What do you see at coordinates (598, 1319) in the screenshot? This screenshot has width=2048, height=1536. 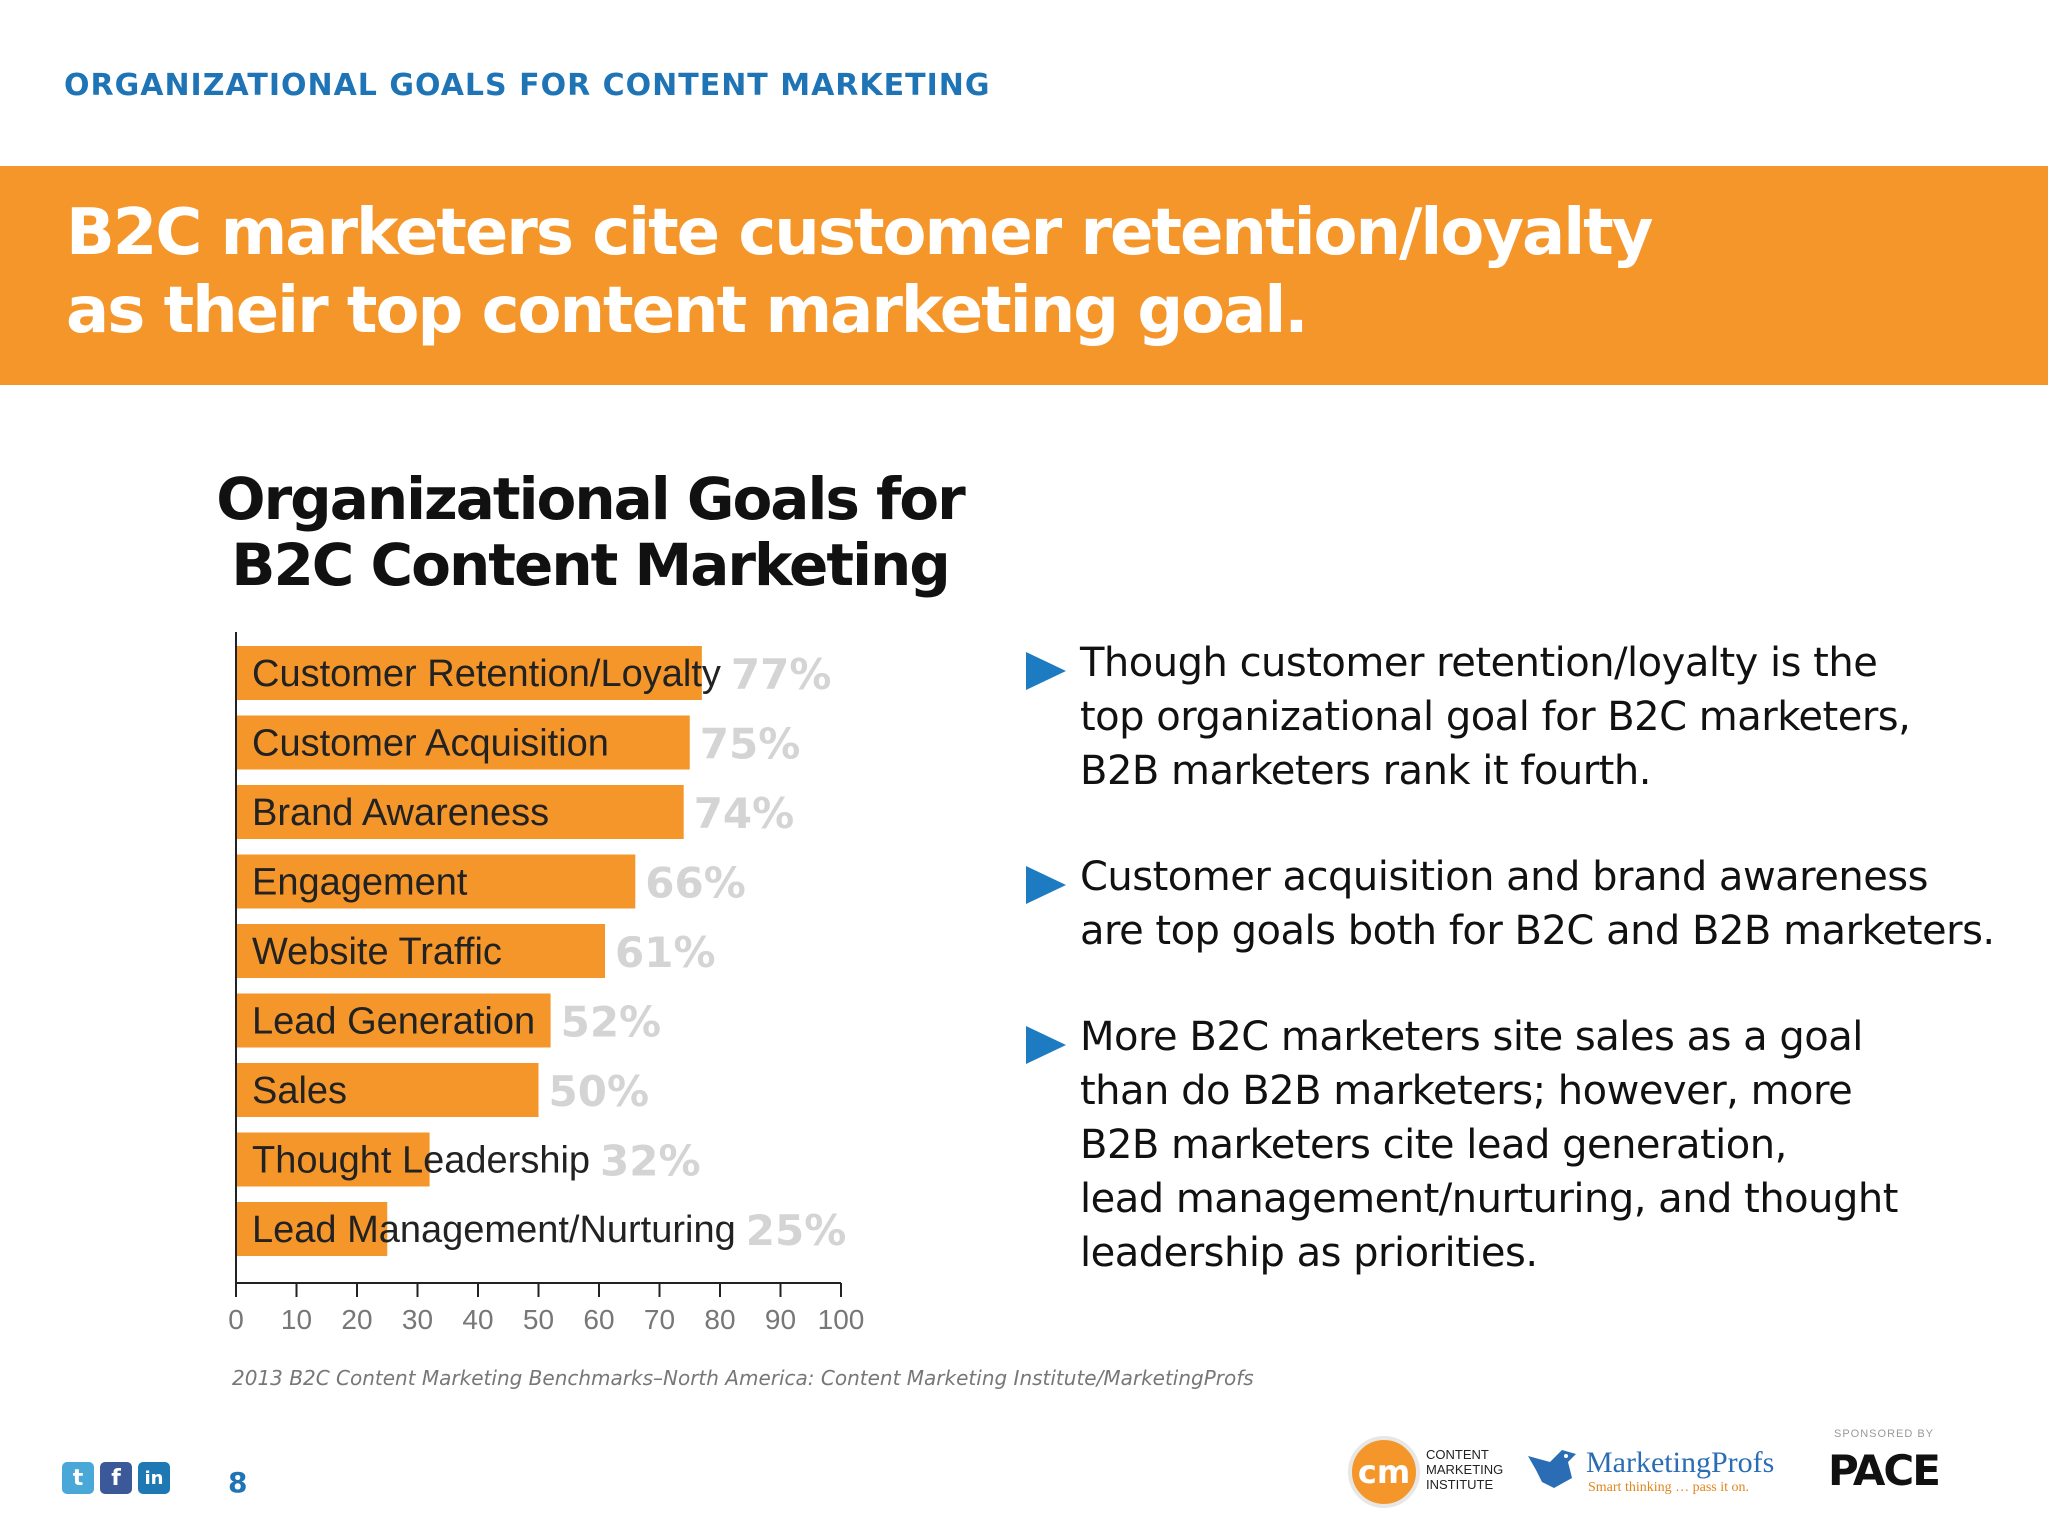 I see `x-tick-label: 60` at bounding box center [598, 1319].